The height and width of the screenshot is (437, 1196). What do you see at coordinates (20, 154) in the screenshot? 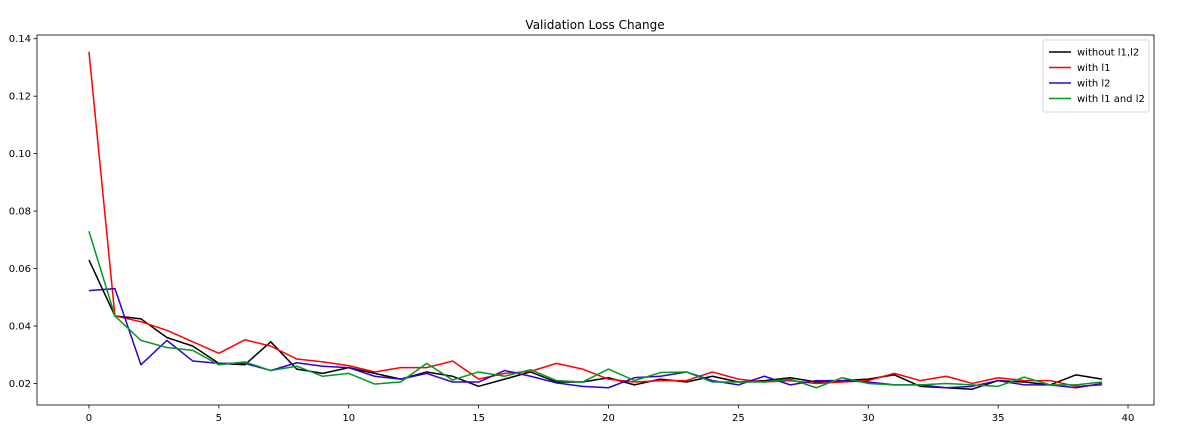
I see `y-tick-label: 0.10` at bounding box center [20, 154].